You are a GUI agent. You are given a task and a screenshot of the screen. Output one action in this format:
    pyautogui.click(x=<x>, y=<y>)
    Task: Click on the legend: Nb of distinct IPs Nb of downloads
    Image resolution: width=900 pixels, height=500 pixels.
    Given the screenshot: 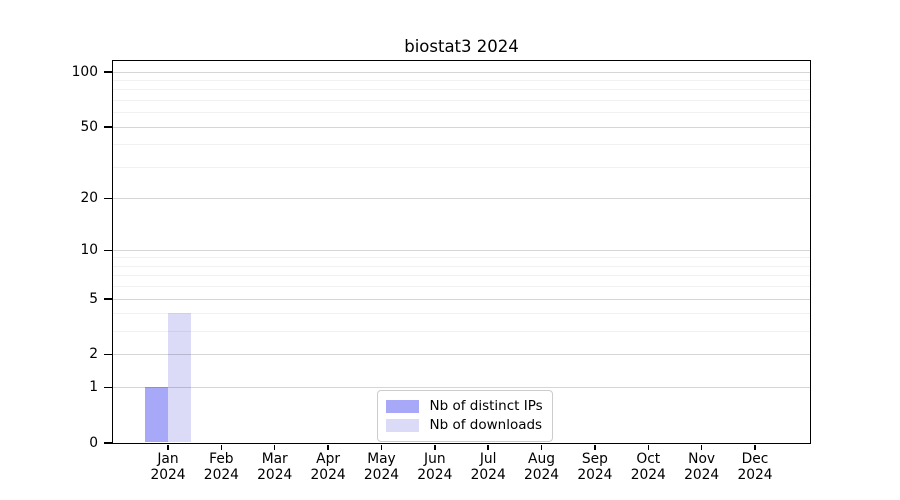 What is the action you would take?
    pyautogui.click(x=464, y=415)
    